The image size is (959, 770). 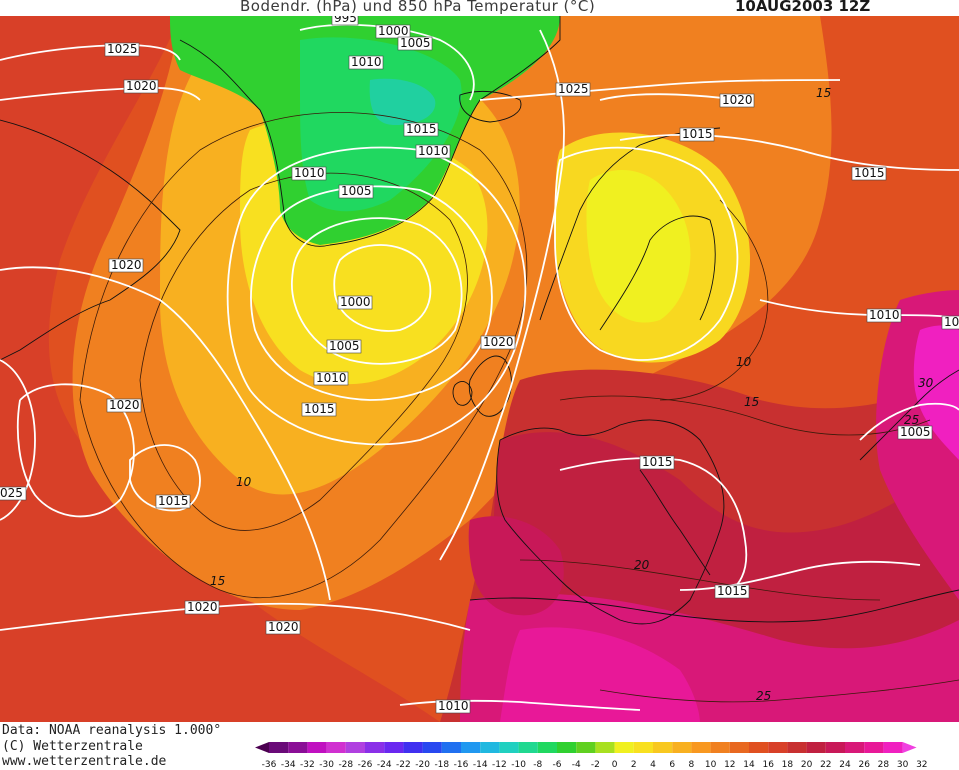 I want to click on legend-tick-label: -30, so click(x=326, y=765).